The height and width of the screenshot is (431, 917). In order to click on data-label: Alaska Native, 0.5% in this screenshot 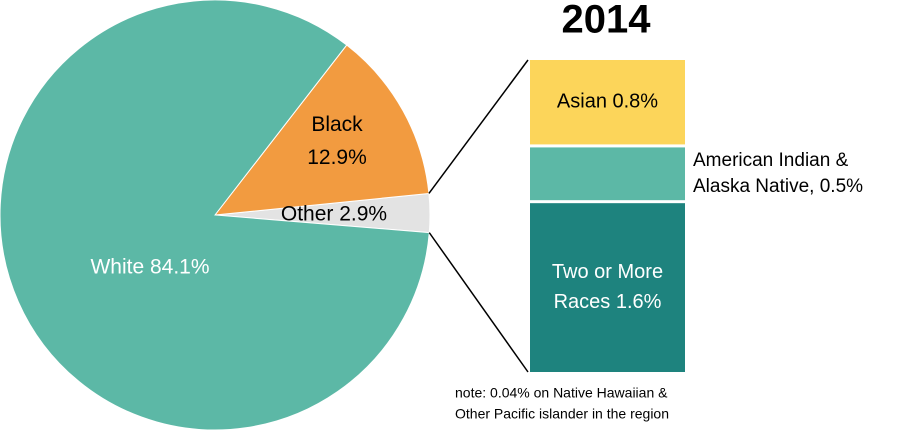, I will do `click(778, 186)`.